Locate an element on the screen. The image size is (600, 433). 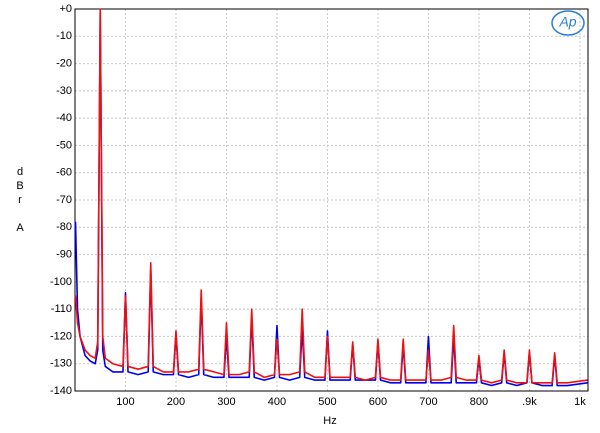
x-tick-label: 400 is located at coordinates (277, 402).